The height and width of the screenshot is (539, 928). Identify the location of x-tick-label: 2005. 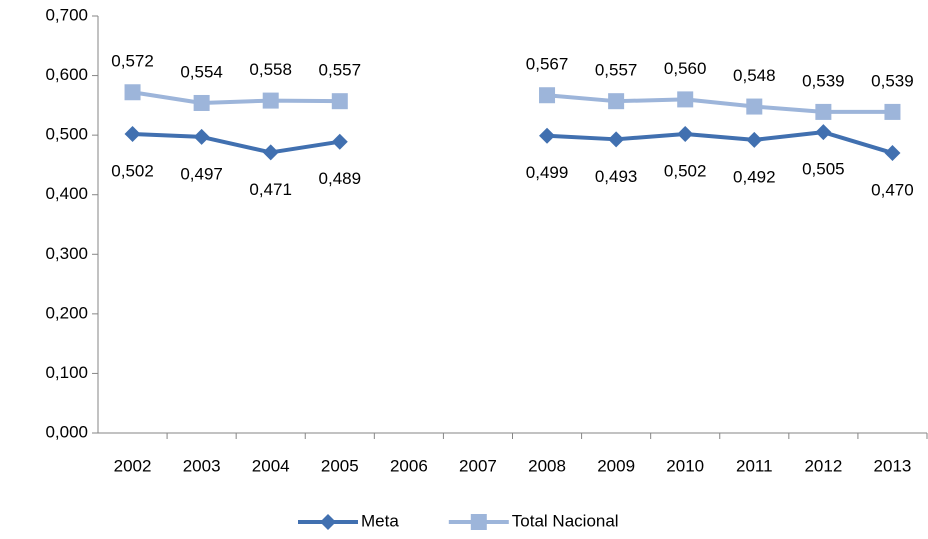
(340, 465).